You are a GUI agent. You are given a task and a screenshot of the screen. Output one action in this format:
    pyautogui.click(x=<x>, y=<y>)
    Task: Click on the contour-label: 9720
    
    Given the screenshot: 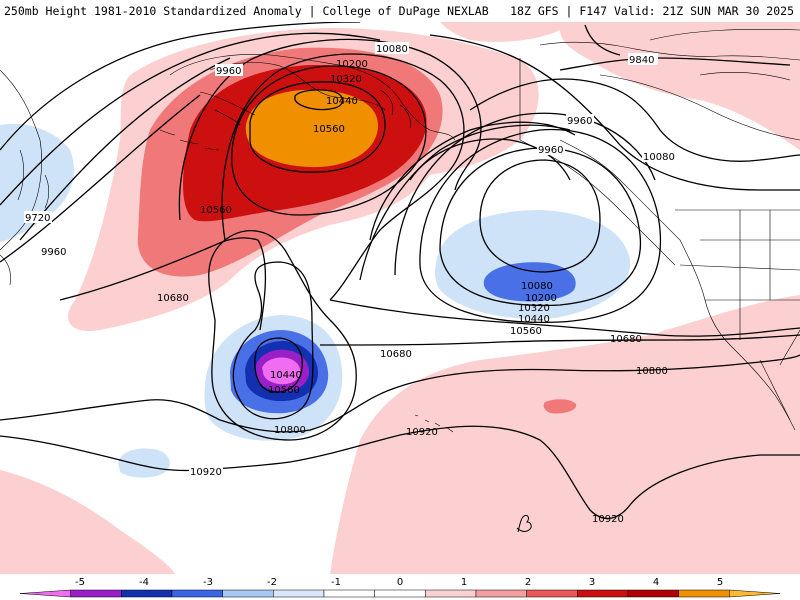 What is the action you would take?
    pyautogui.click(x=37, y=218)
    